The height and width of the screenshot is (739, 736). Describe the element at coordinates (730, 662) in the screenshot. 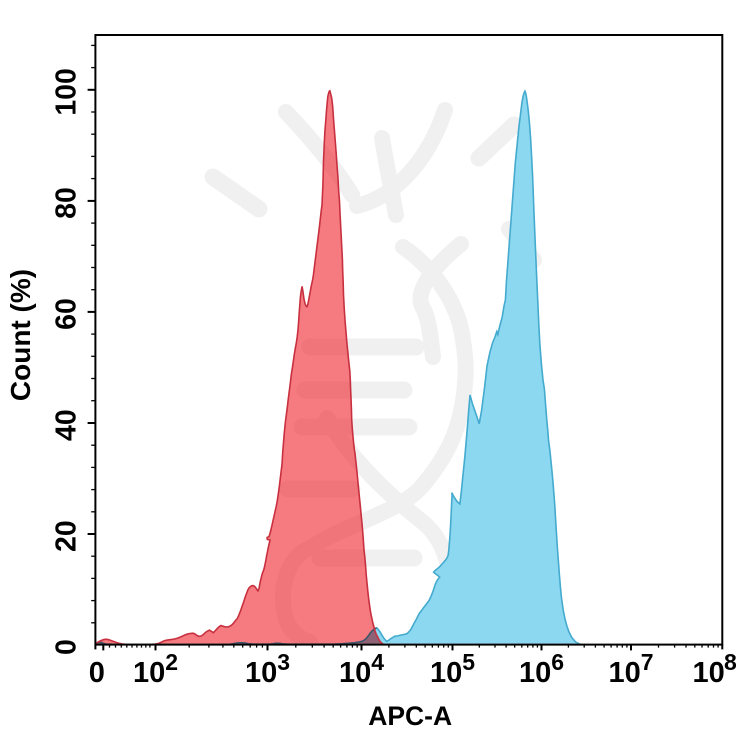

I see `svg-text: 8` at that location.